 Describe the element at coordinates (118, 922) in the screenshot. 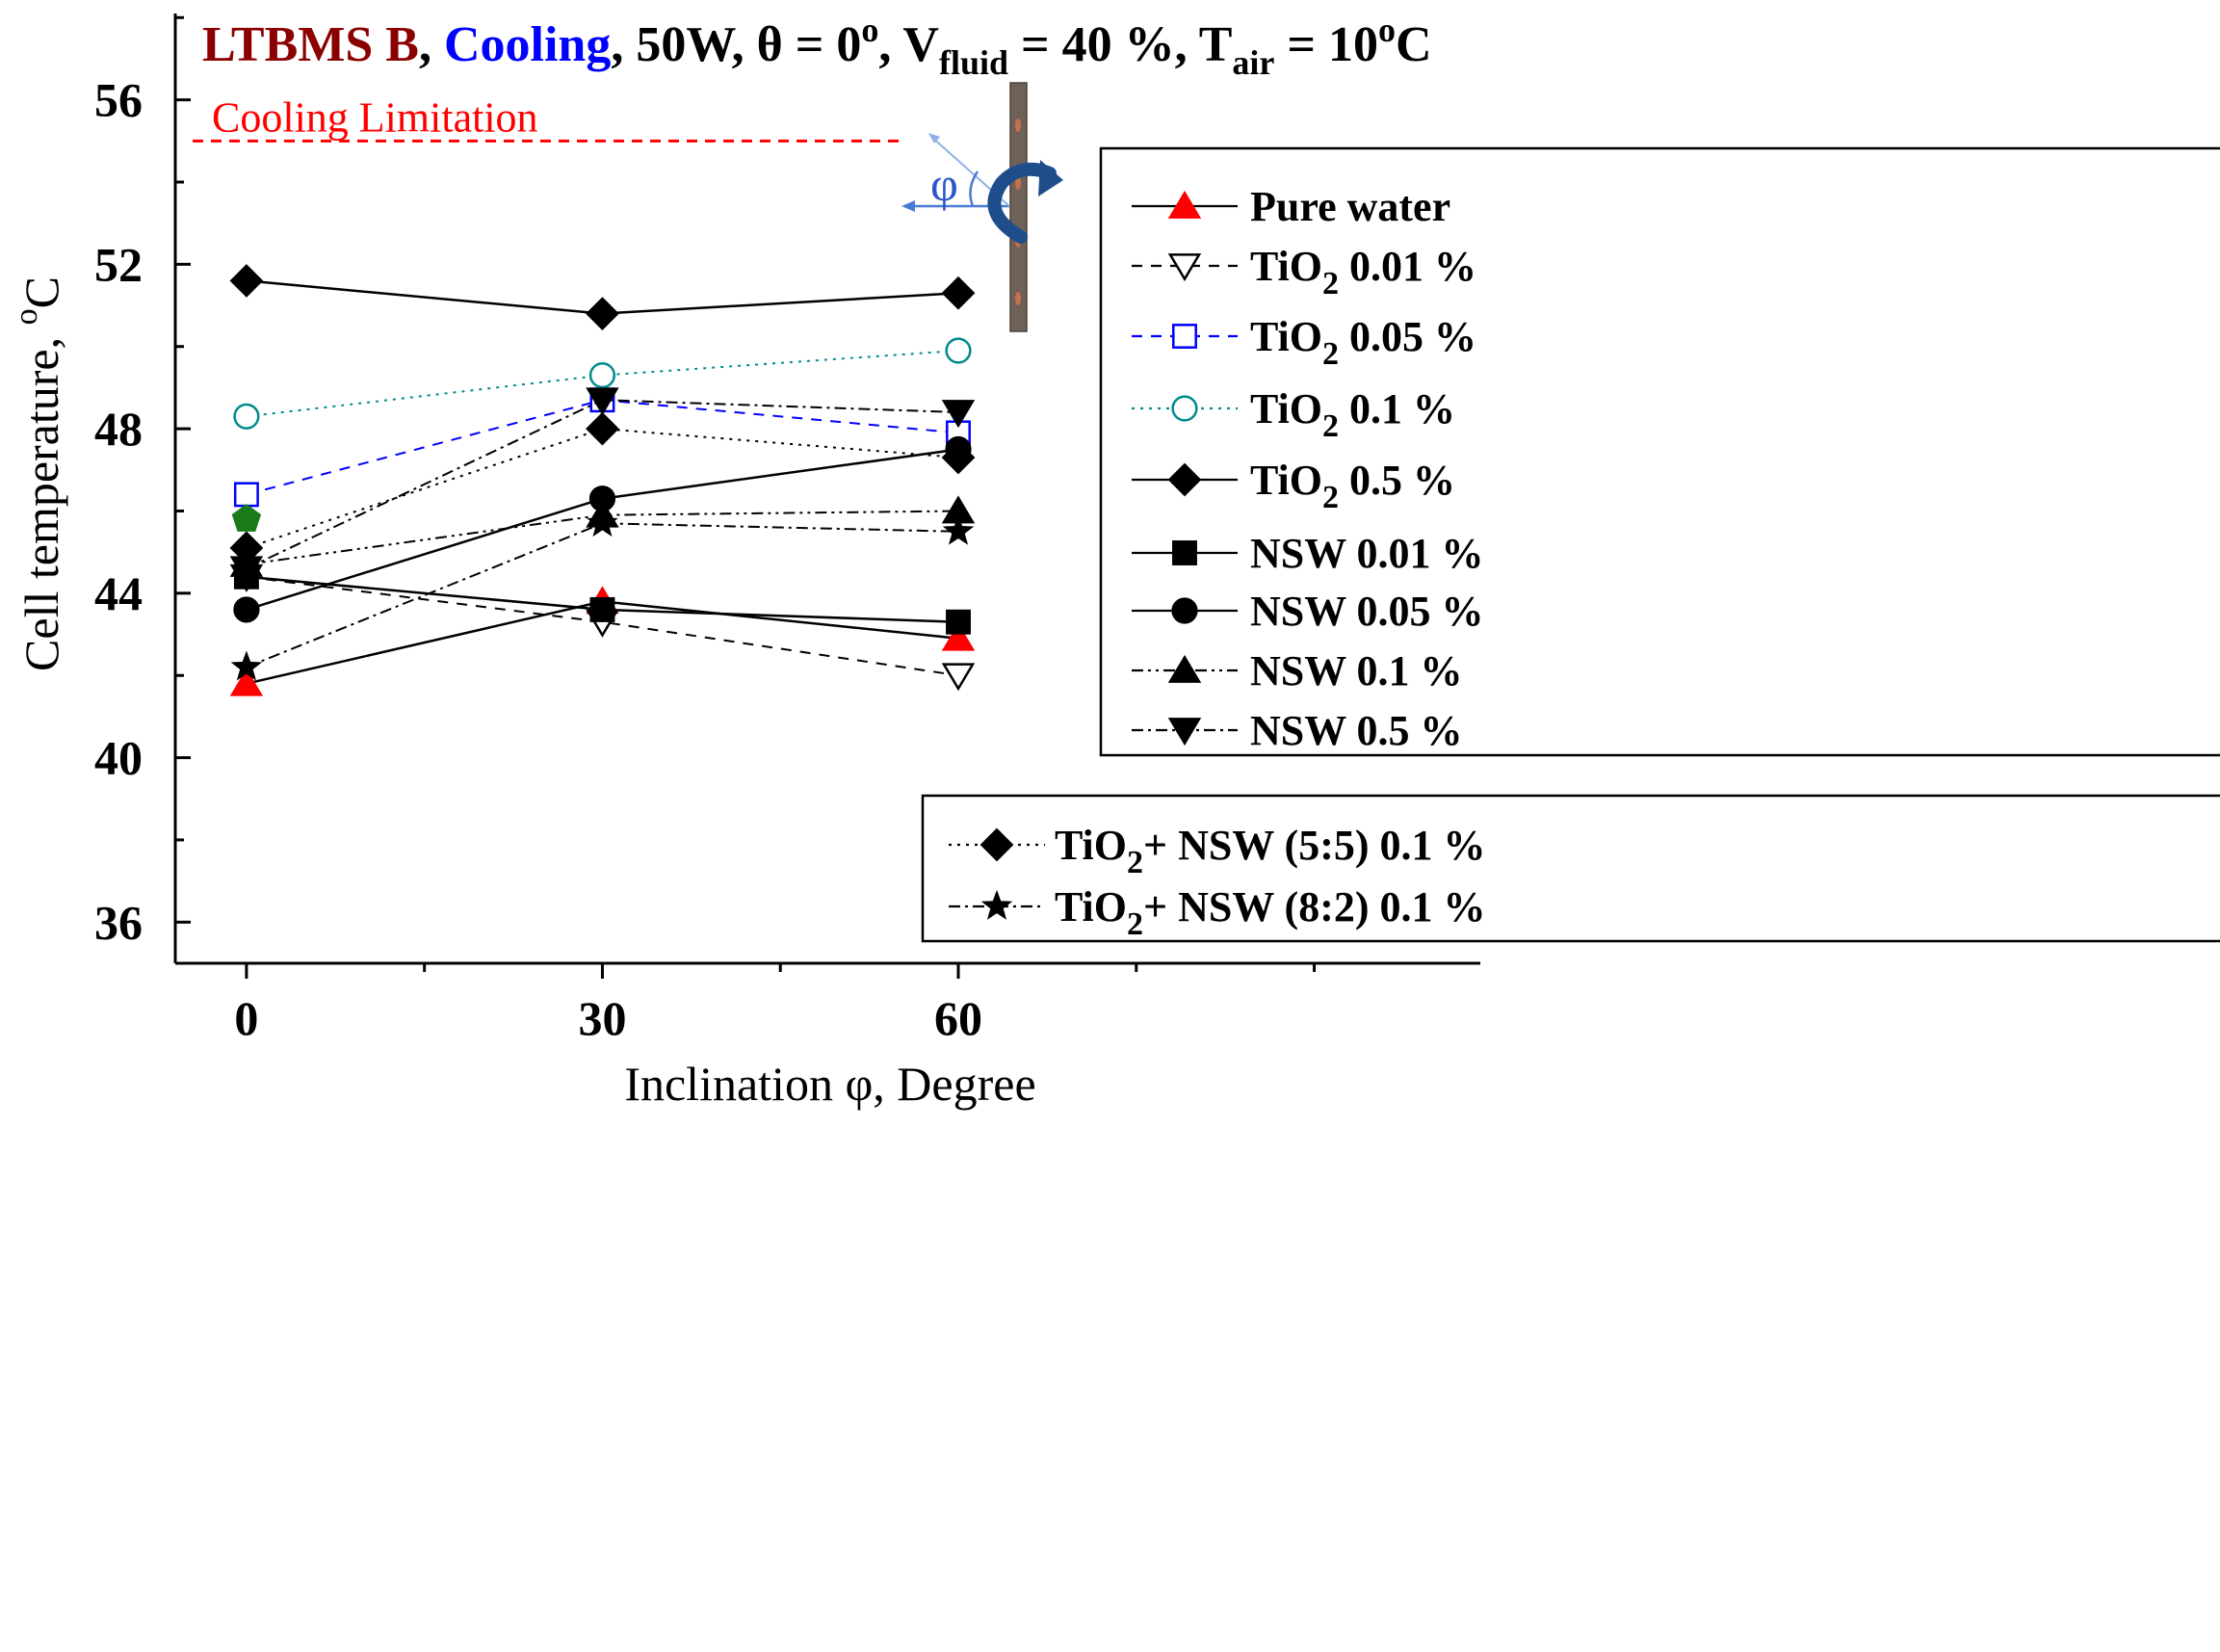

I see `y-tick-label: 36` at that location.